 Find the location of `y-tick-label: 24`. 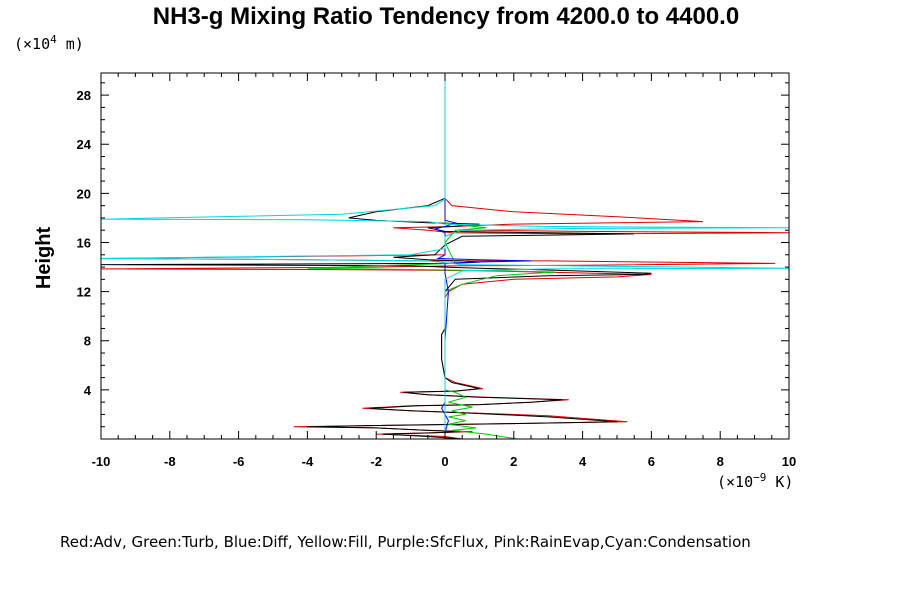

y-tick-label: 24 is located at coordinates (84, 144).